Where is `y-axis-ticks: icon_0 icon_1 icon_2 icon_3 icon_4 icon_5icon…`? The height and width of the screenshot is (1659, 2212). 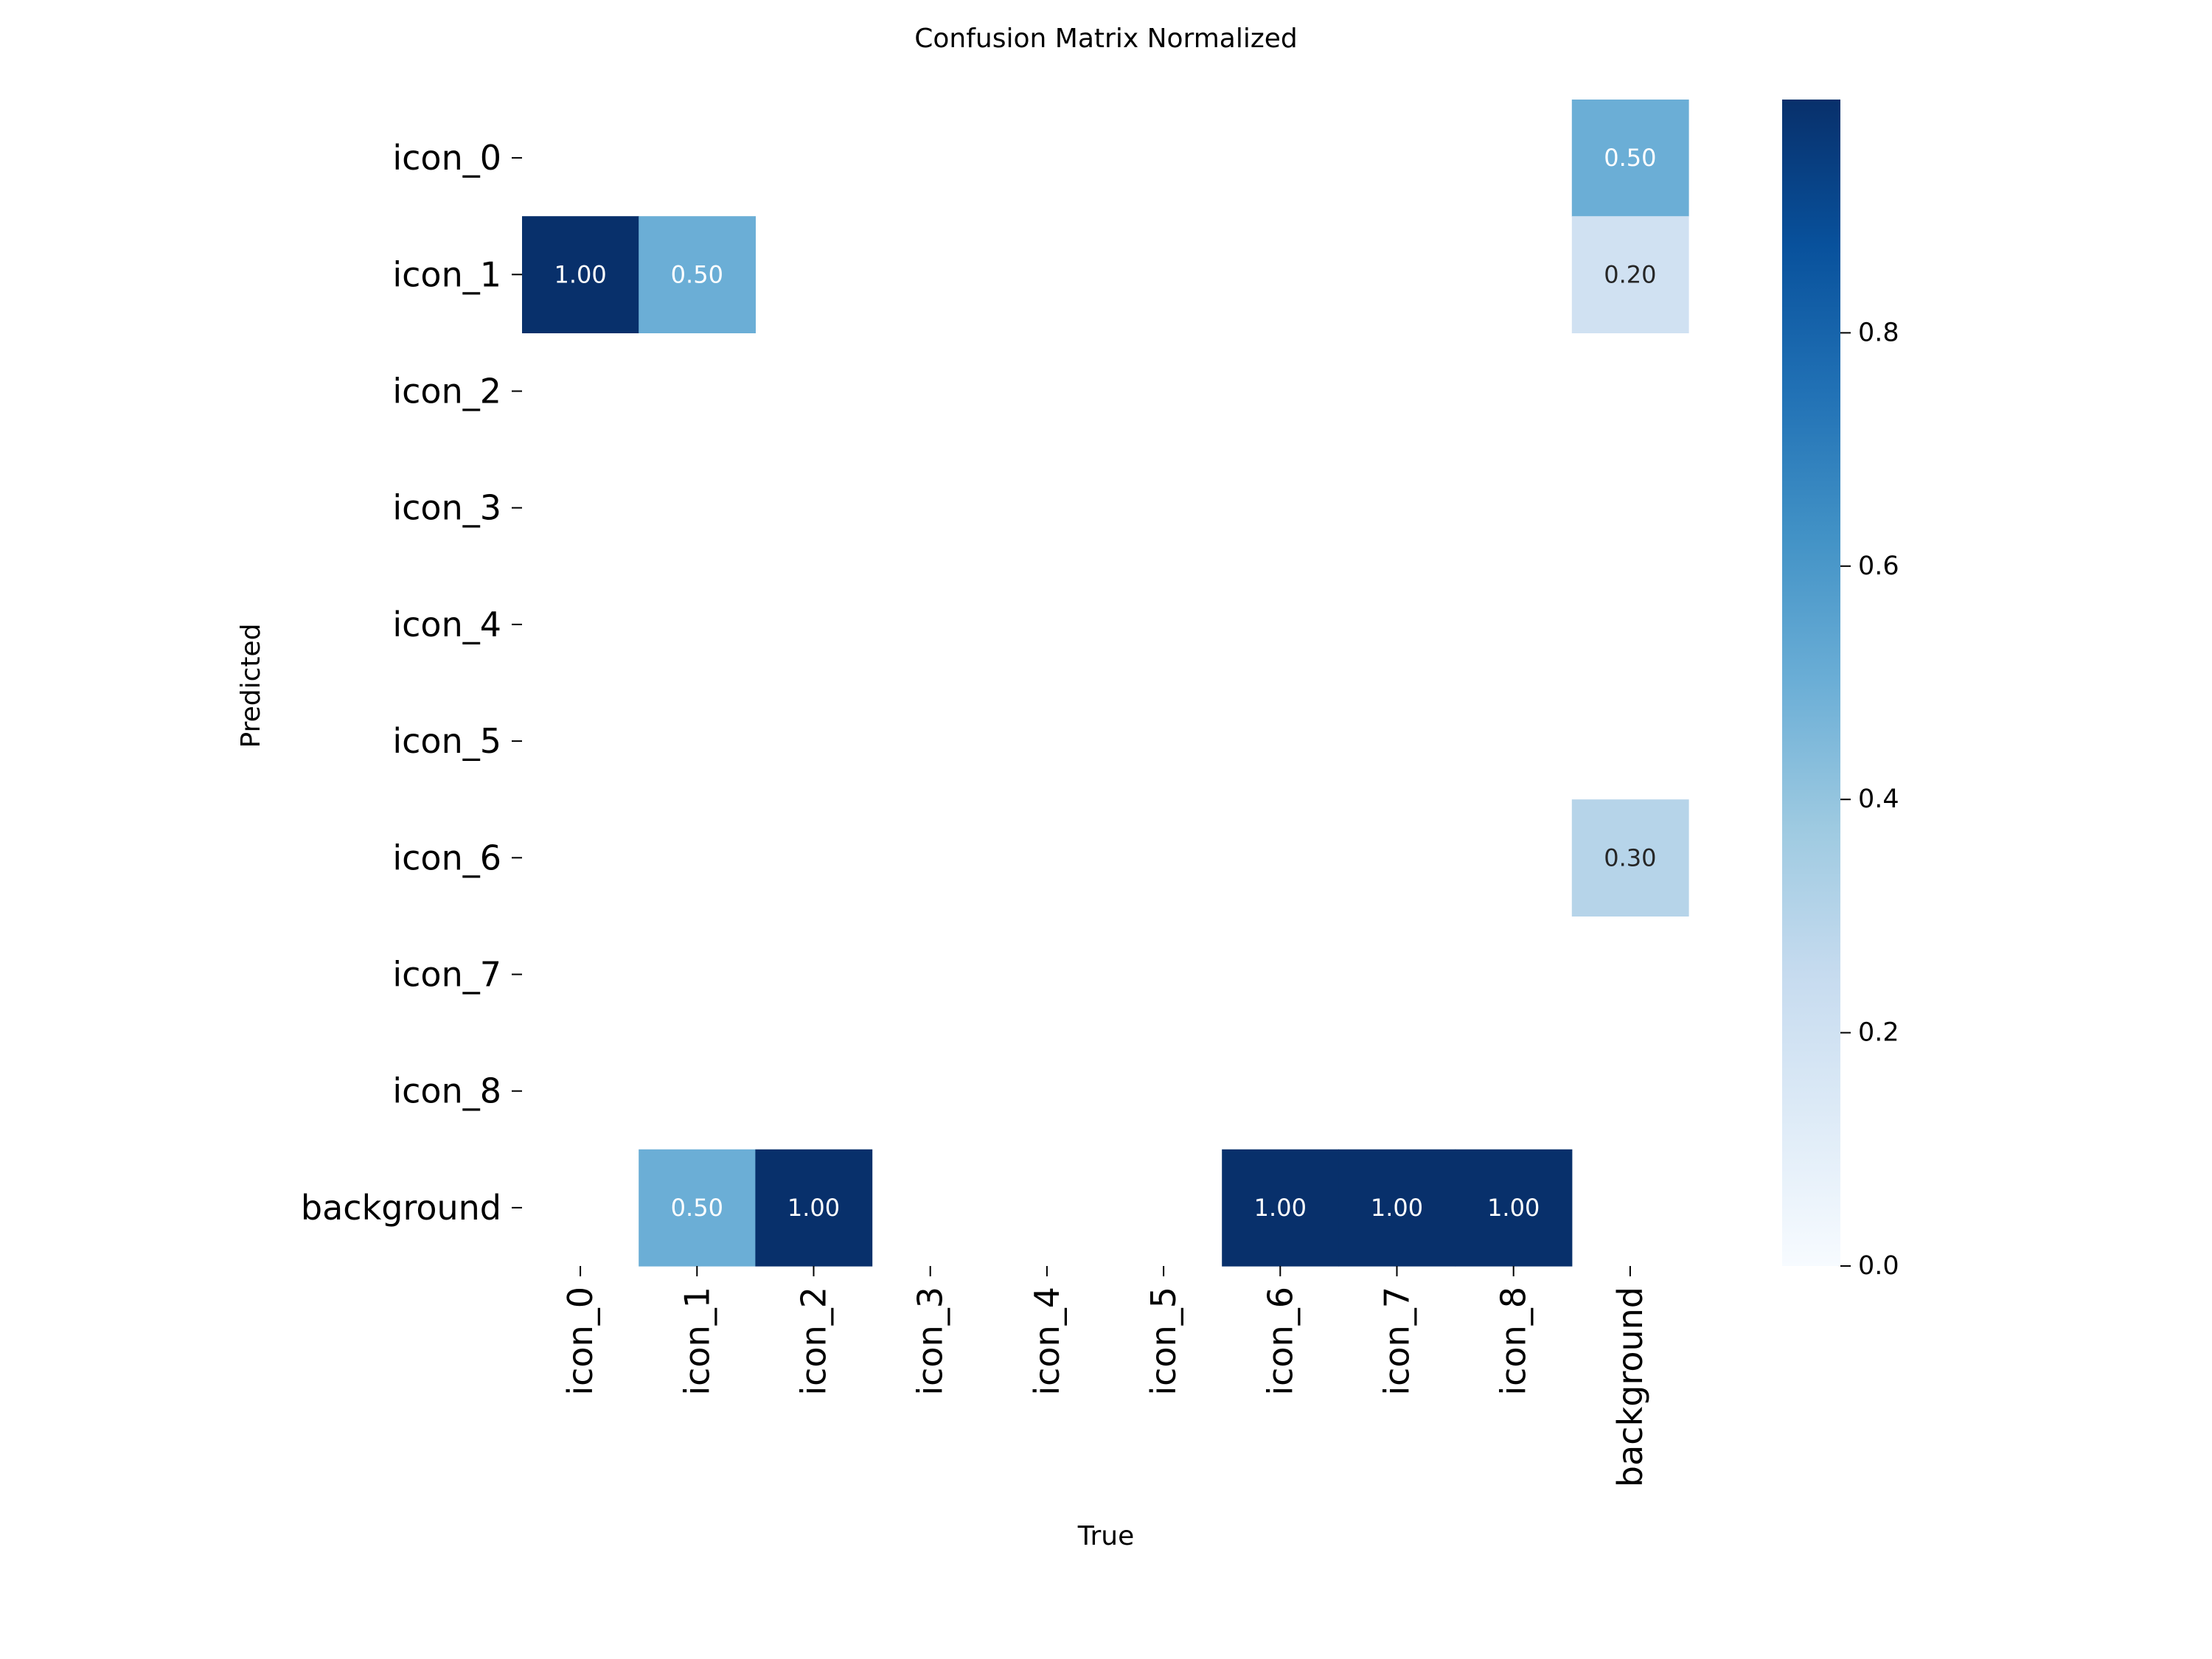
y-axis-ticks: icon_0 icon_1 icon_2 icon_3 icon_4 icon_5icon… is located at coordinates (411, 683).